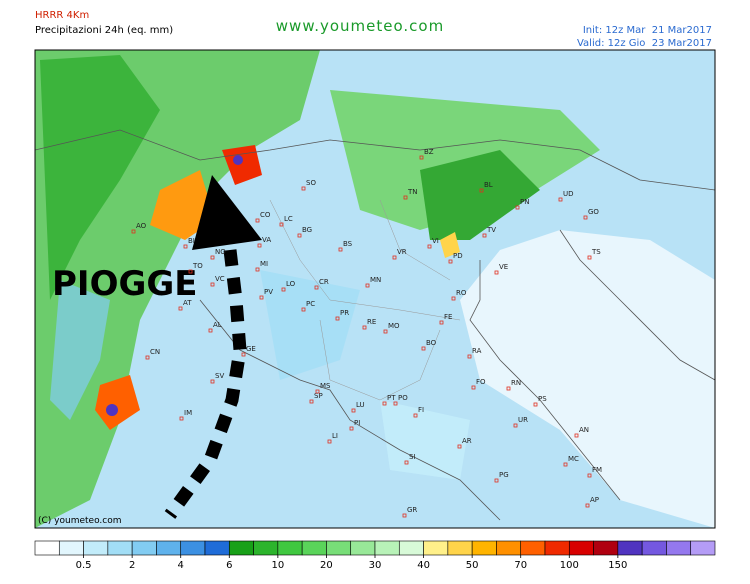 This screenshot has width=750, height=584. I want to click on city-label: VA, so click(266, 240).